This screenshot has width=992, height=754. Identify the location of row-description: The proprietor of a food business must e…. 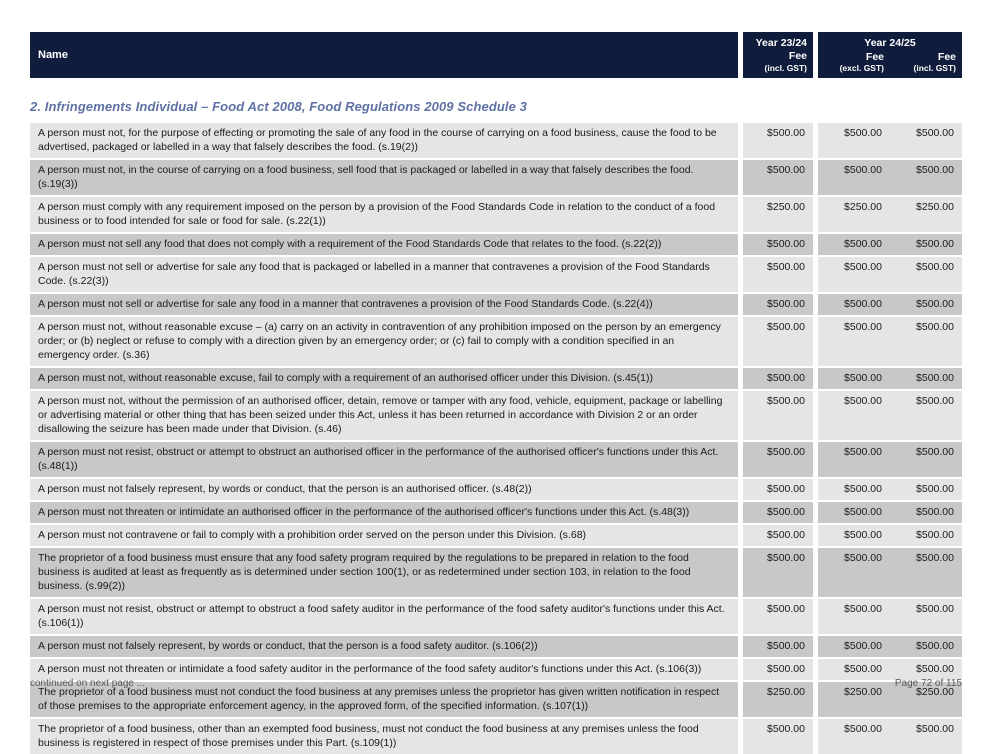
(384, 572).